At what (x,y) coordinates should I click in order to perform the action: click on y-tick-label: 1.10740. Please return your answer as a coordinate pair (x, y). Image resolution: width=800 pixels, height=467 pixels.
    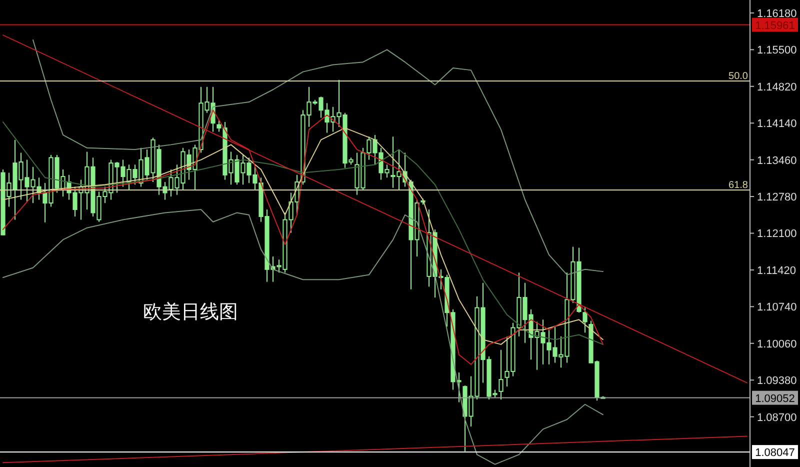
    Looking at the image, I should click on (777, 308).